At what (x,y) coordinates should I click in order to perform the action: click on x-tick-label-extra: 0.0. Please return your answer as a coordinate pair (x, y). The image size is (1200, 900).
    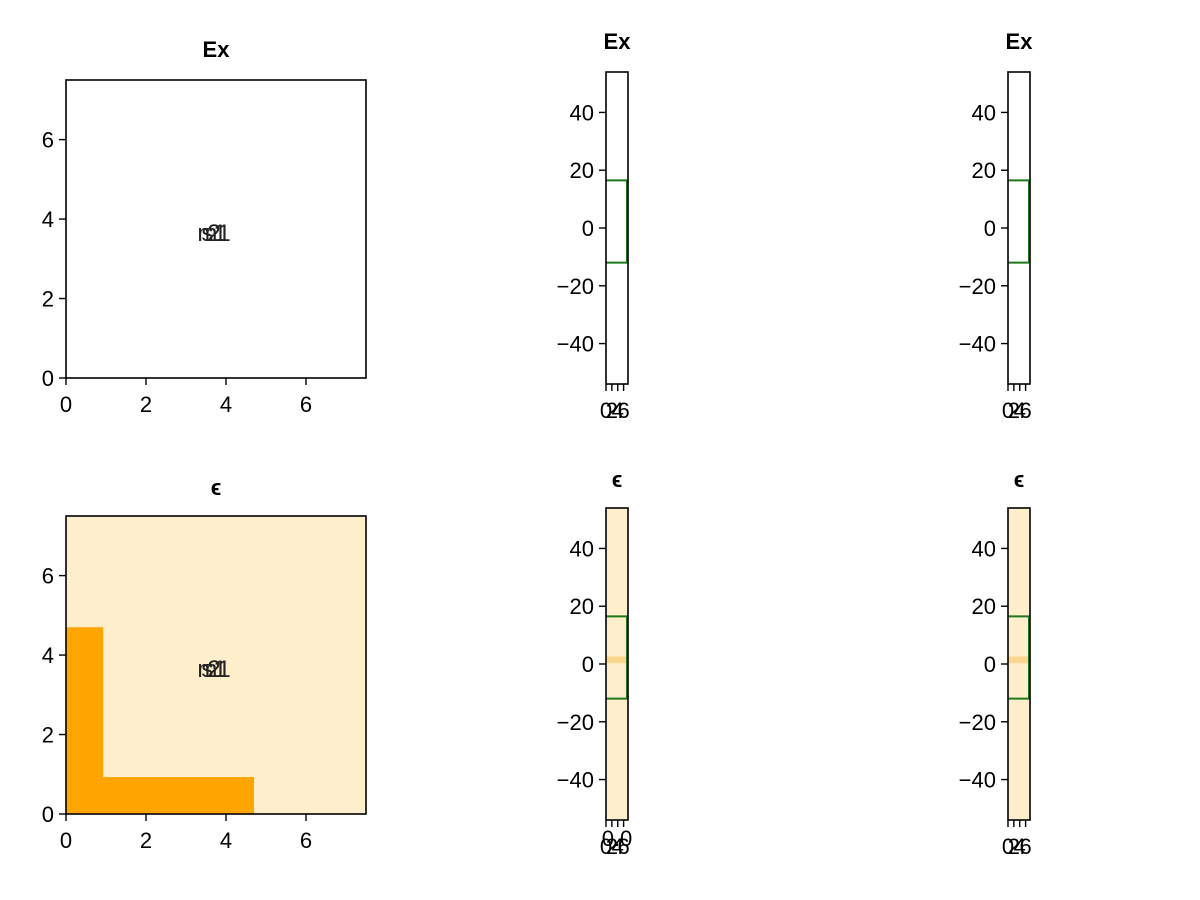
    Looking at the image, I should click on (617, 838).